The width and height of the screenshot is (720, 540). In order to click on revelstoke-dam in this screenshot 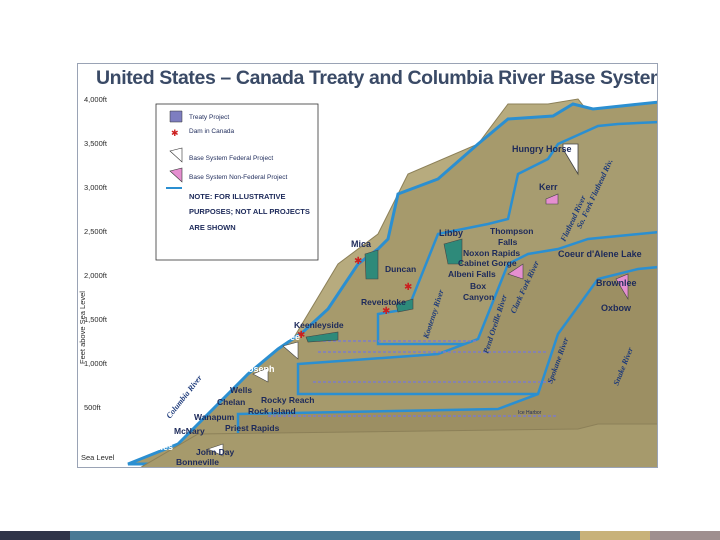, I will do `click(404, 305)`.